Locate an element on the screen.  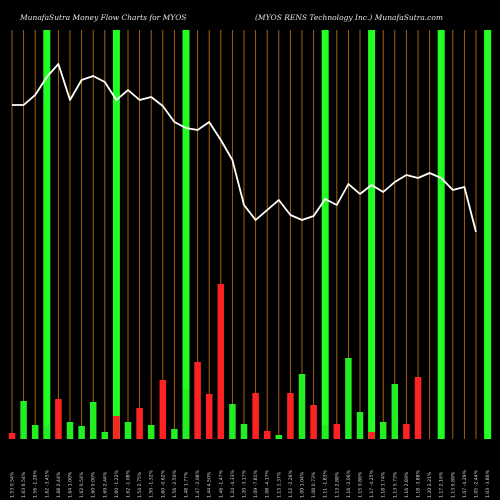
x-tick-label: 1.13 0.89% is located at coordinates (453, 484).